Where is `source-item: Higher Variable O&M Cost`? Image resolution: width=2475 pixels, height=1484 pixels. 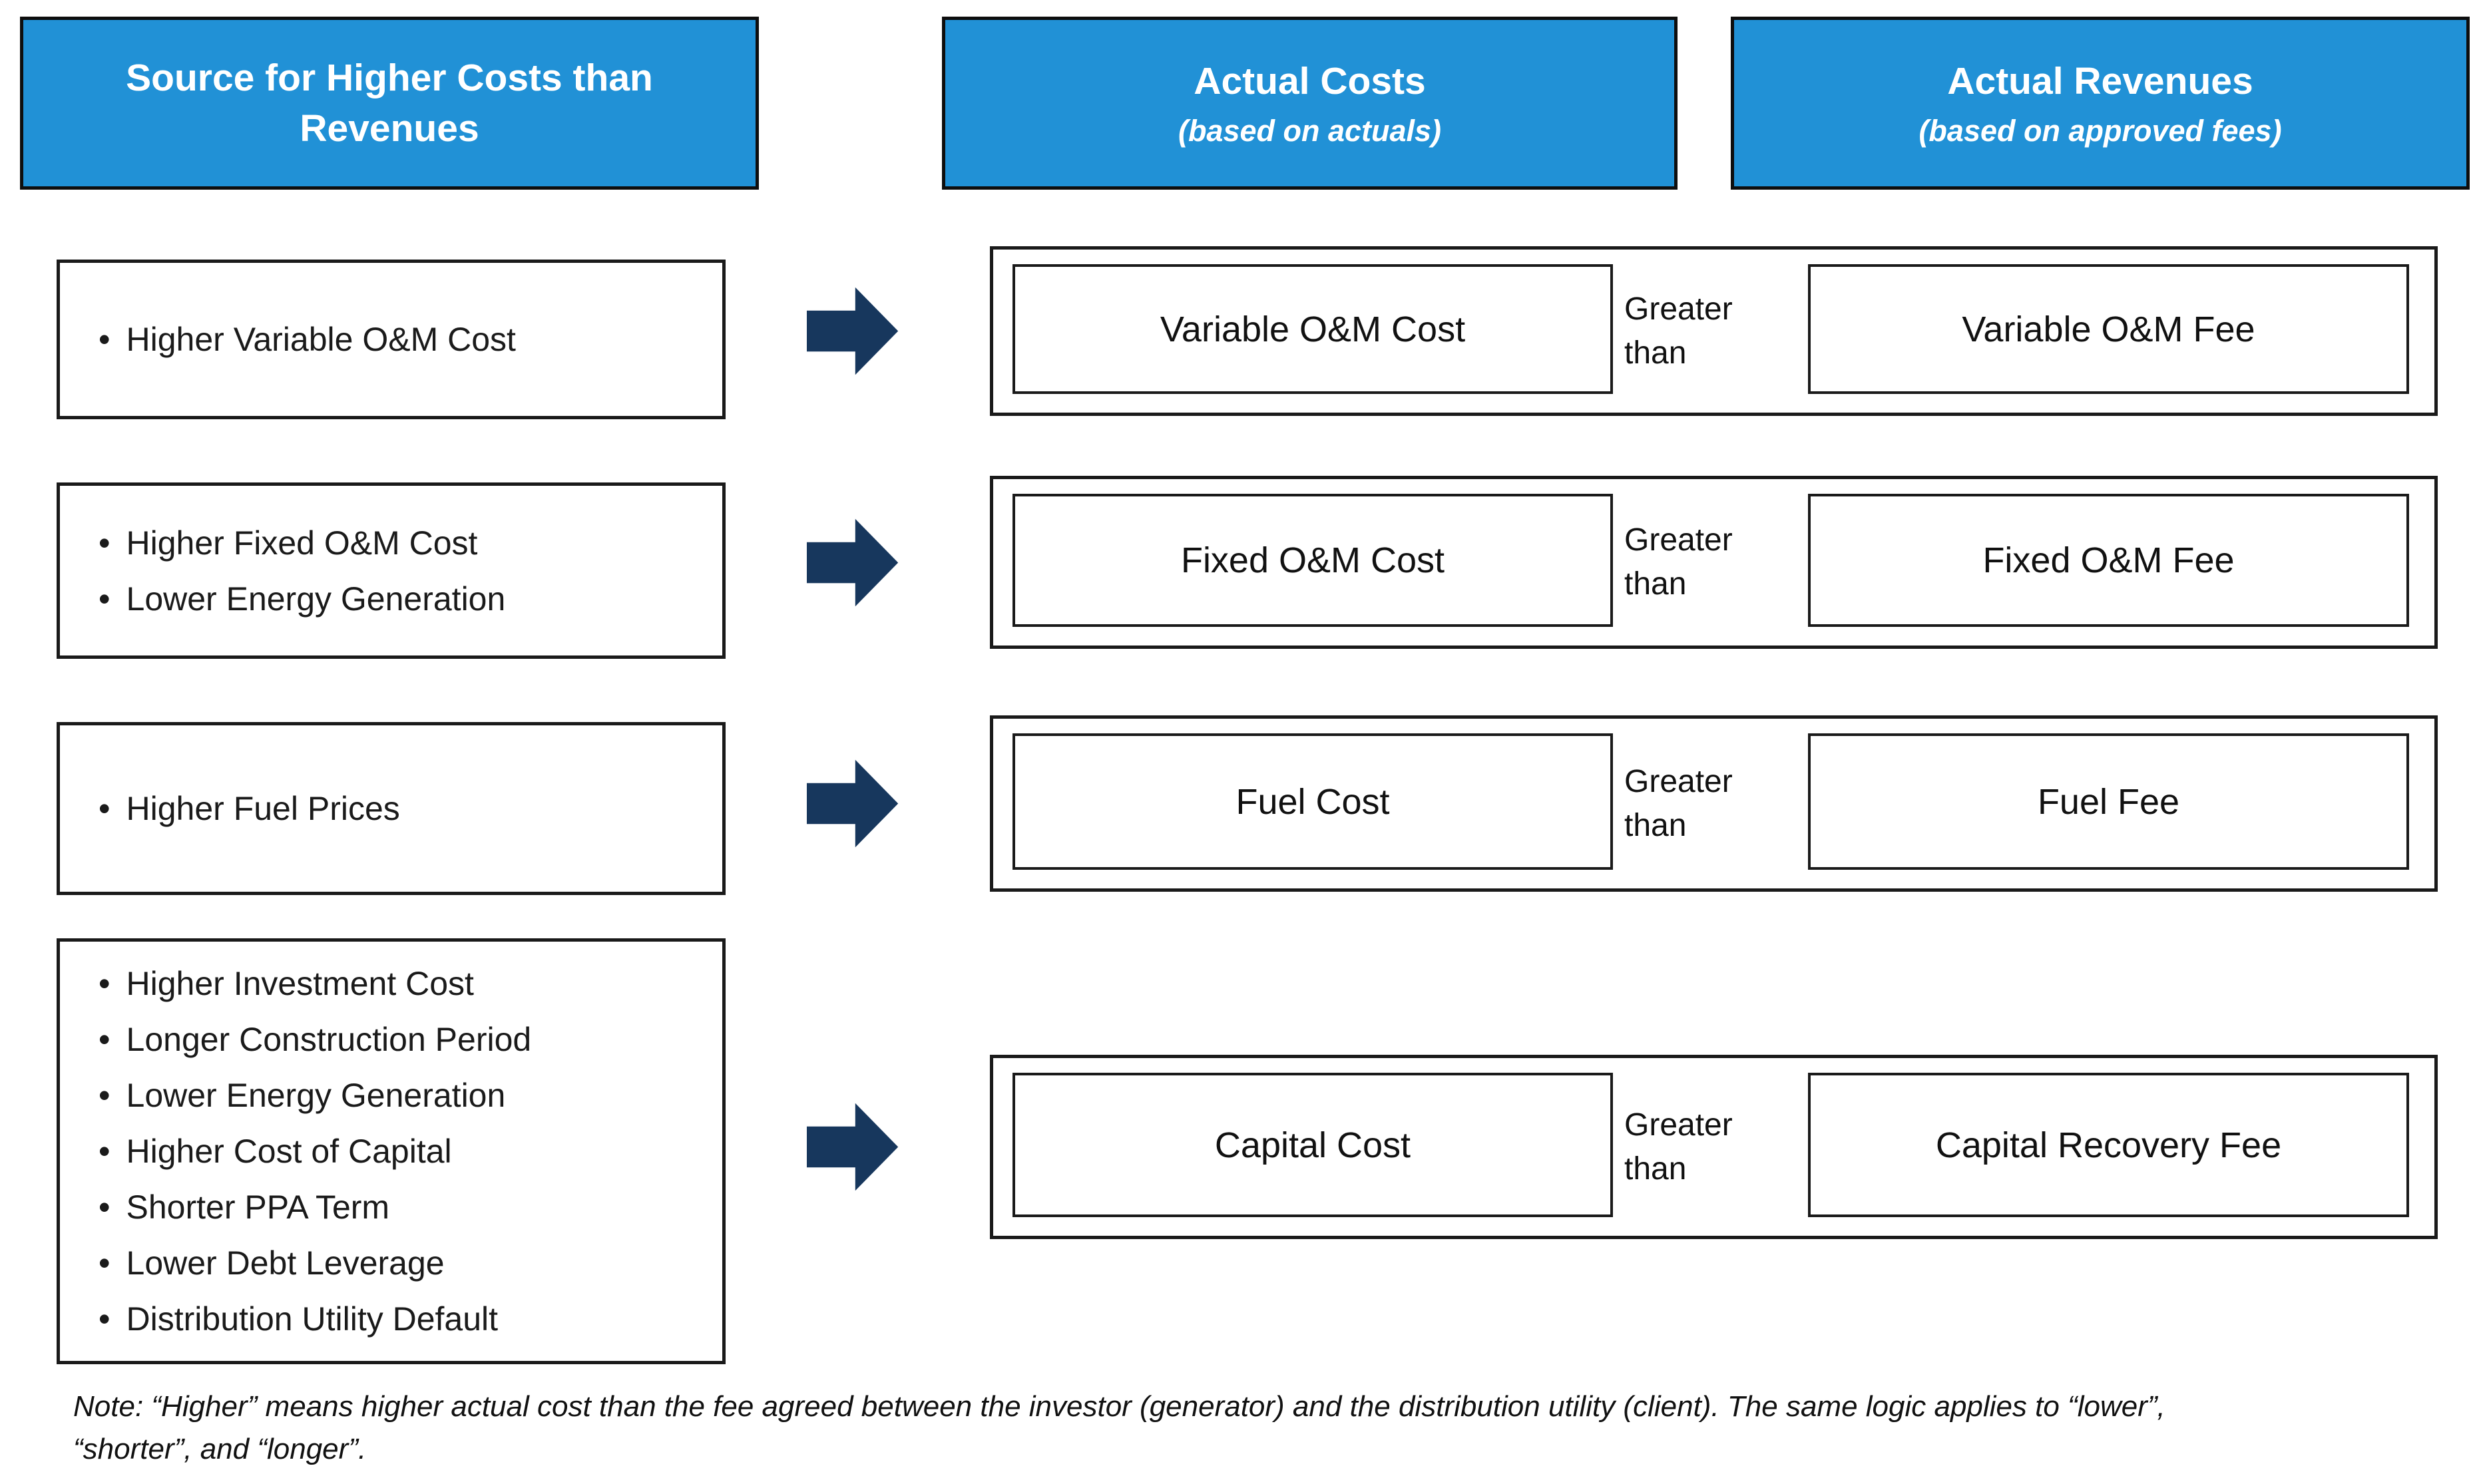 source-item: Higher Variable O&M Cost is located at coordinates (404, 339).